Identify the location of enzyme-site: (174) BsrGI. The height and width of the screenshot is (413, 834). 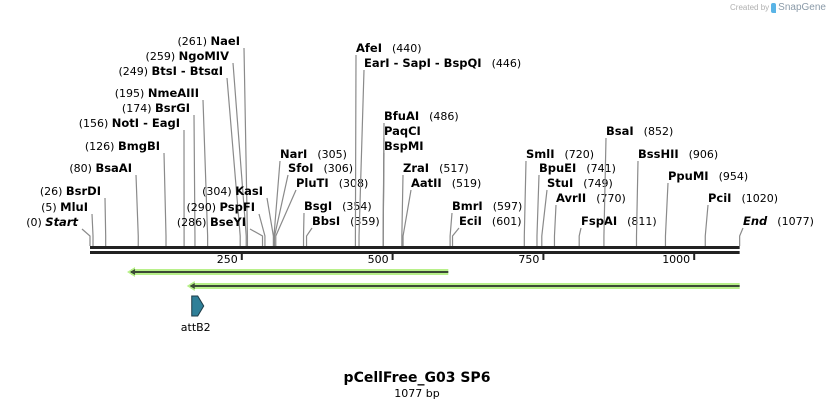
(159, 173).